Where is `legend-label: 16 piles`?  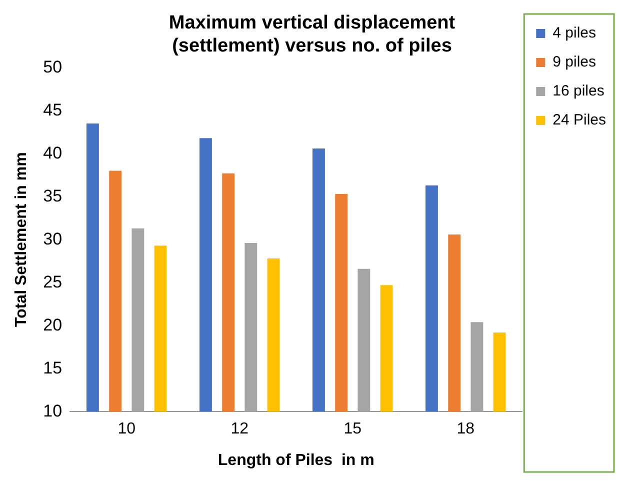
legend-label: 16 piles is located at coordinates (578, 91).